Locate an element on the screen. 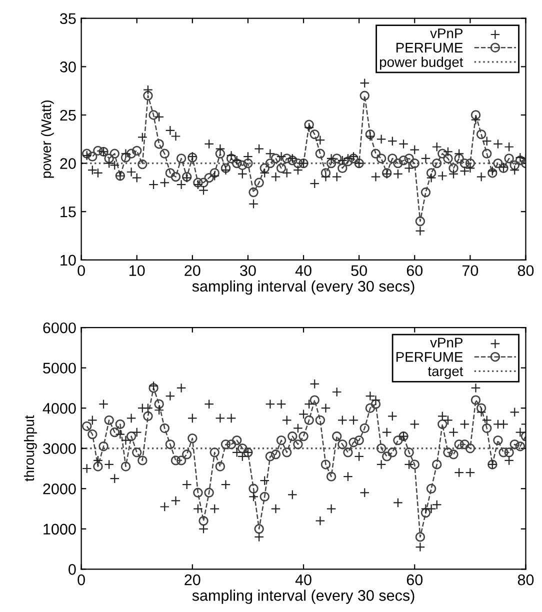 Image resolution: width=542 pixels, height=612 pixels. y-tick-label: 15 is located at coordinates (68, 212).